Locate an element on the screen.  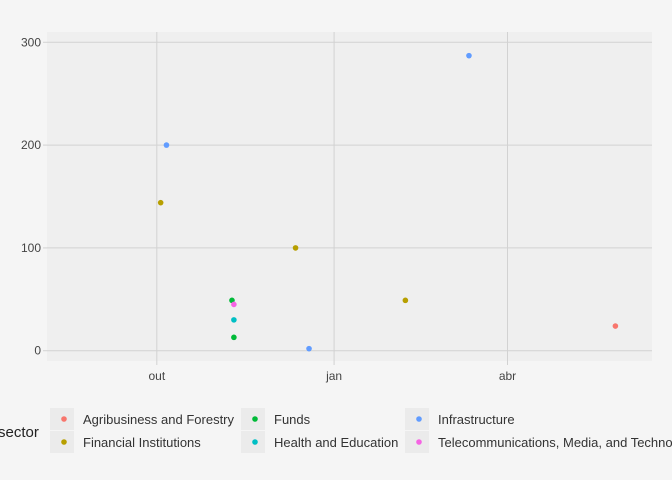
x-tick-label: abr is located at coordinates (507, 376).